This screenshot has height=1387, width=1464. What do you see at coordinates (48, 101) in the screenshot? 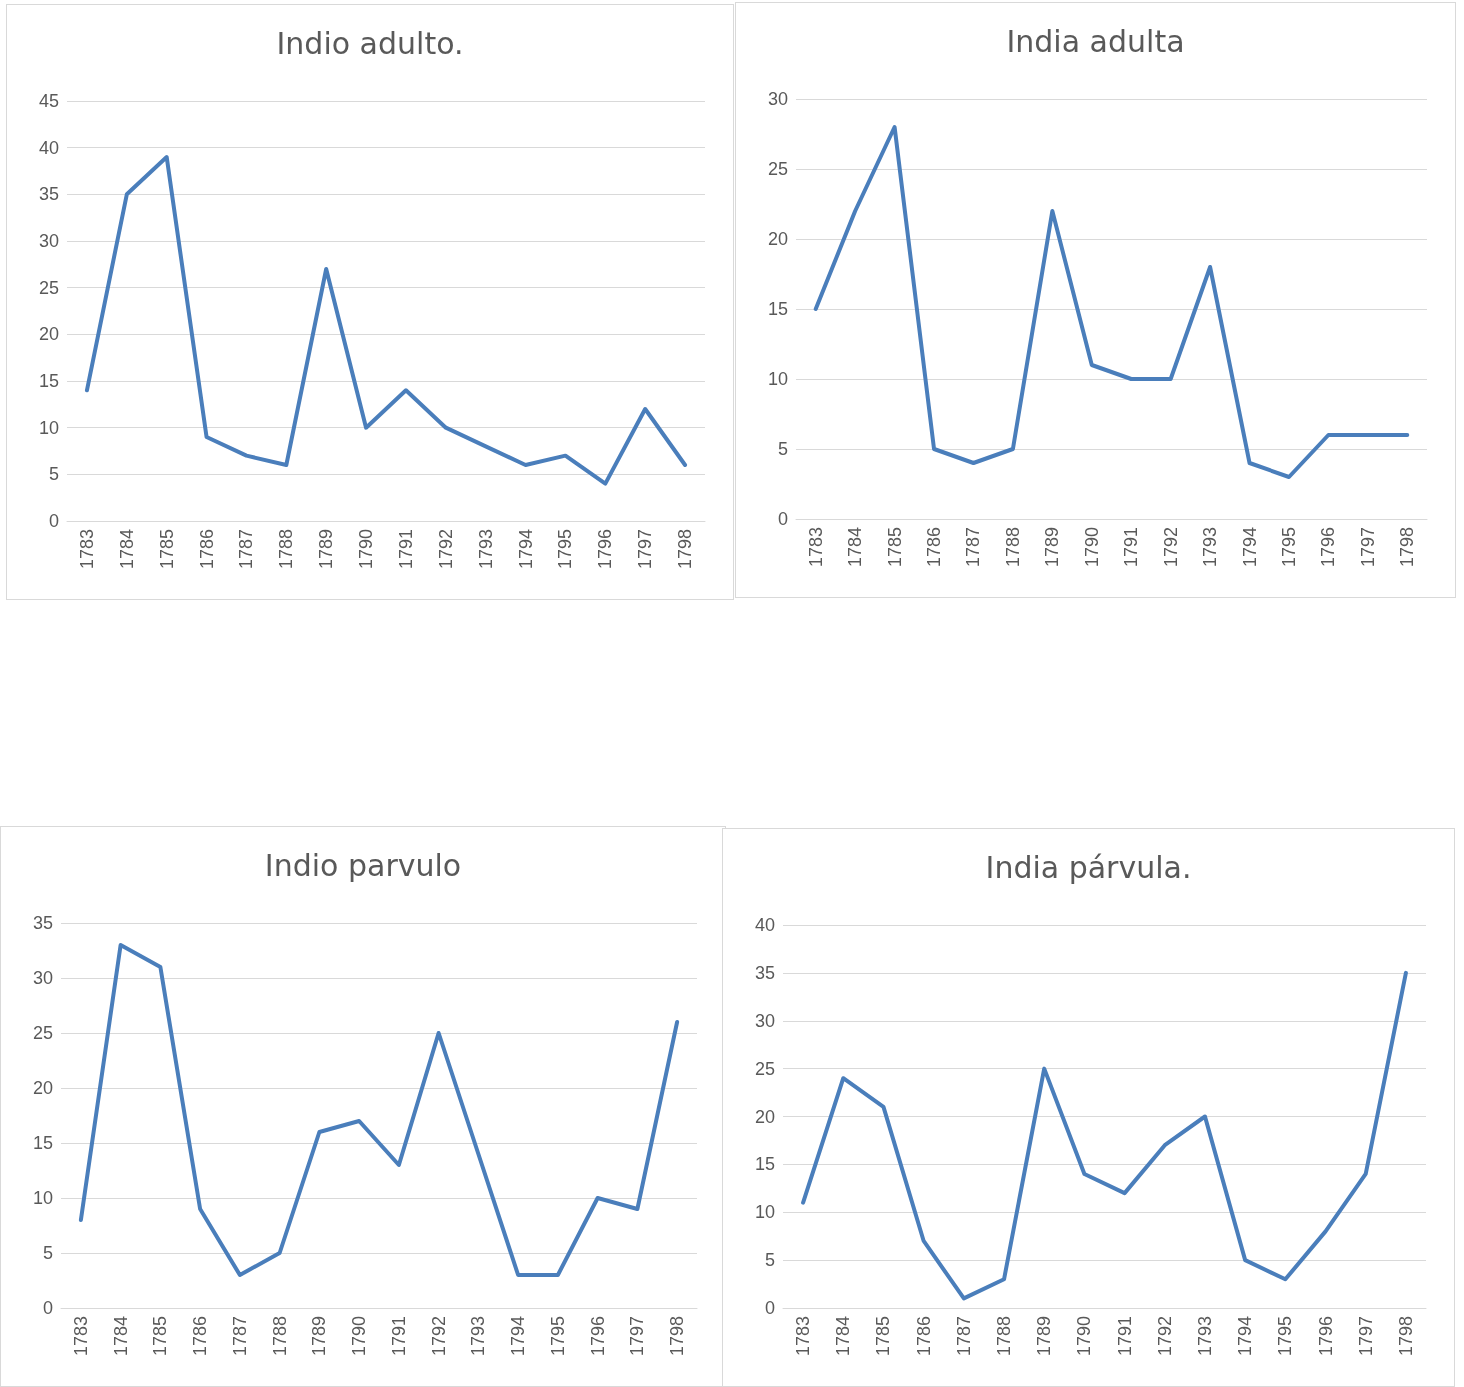
I see `y-tick-label: 45` at bounding box center [48, 101].